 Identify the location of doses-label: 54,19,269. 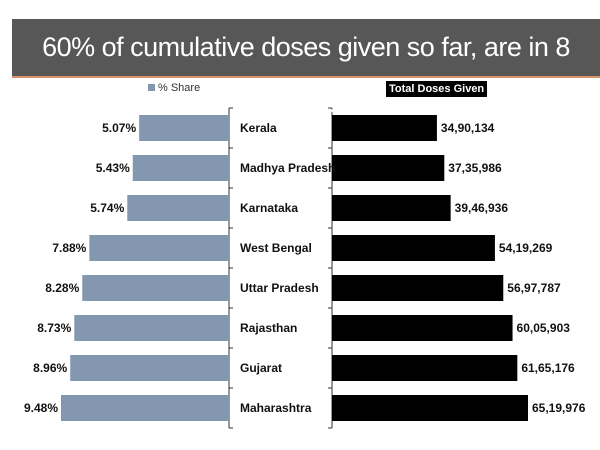
(526, 248).